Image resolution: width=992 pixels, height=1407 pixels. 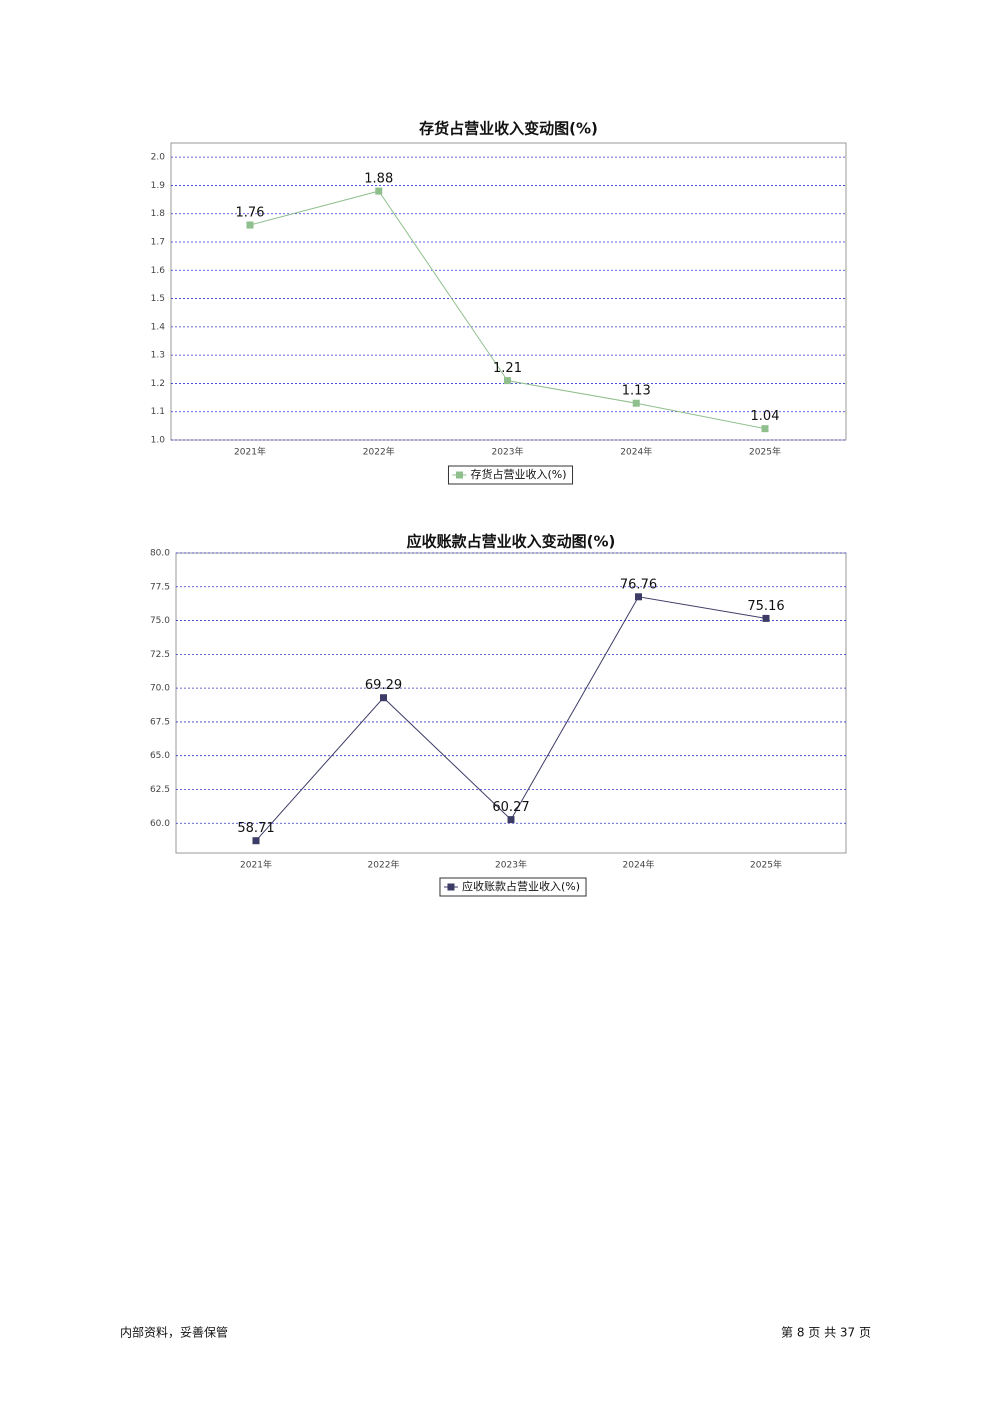 What do you see at coordinates (160, 587) in the screenshot?
I see `y-tick-label: 77.5` at bounding box center [160, 587].